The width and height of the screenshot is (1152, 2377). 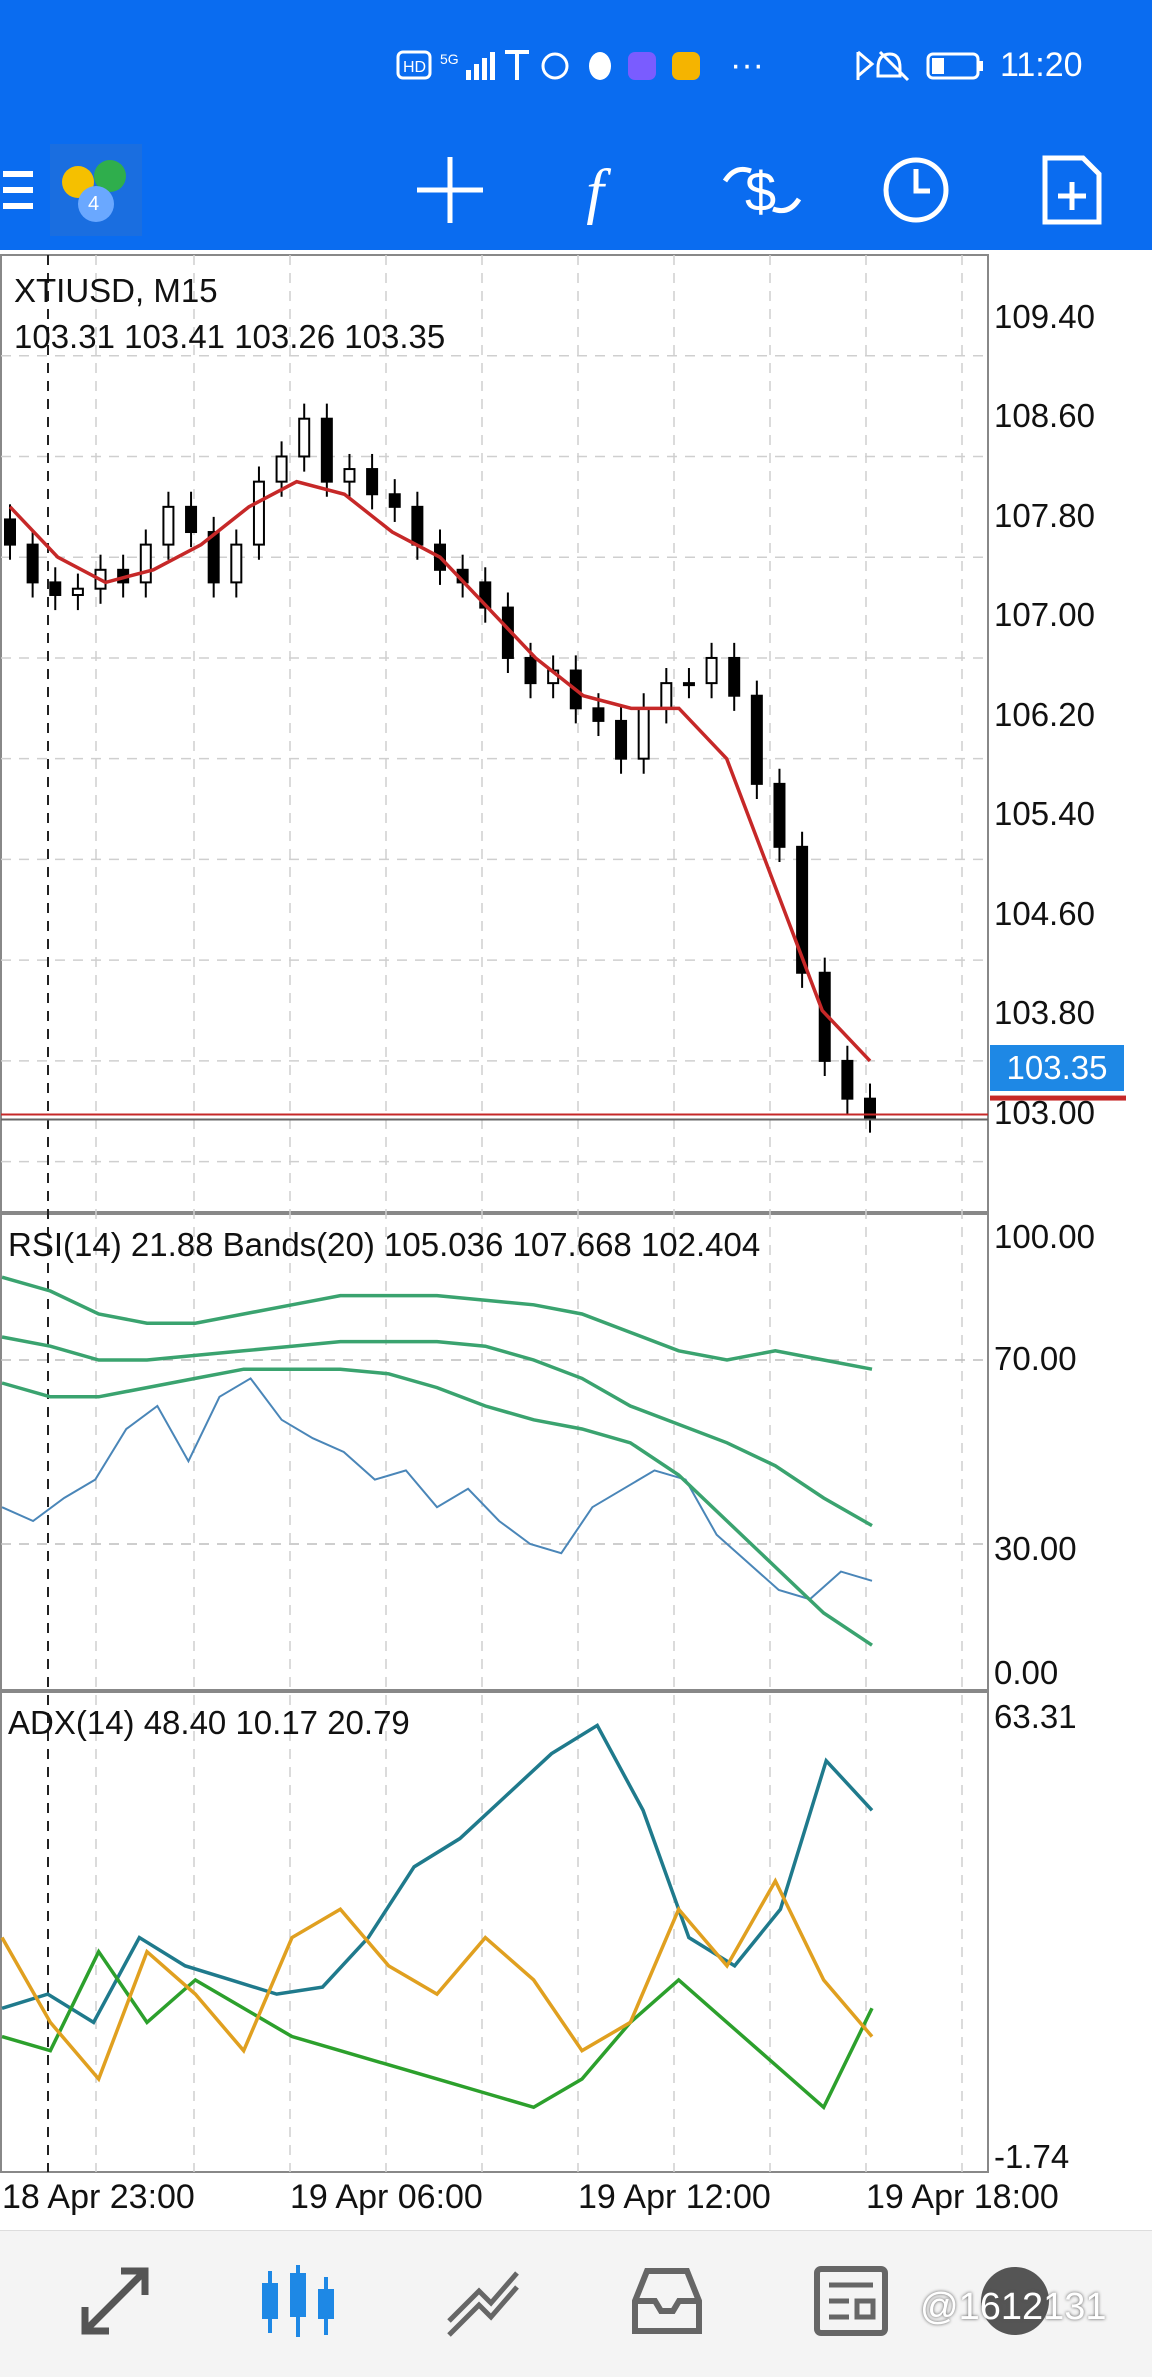 What do you see at coordinates (209, 1722) in the screenshot?
I see `adx-label: ADX(14) 48.40 10.17 20.79` at bounding box center [209, 1722].